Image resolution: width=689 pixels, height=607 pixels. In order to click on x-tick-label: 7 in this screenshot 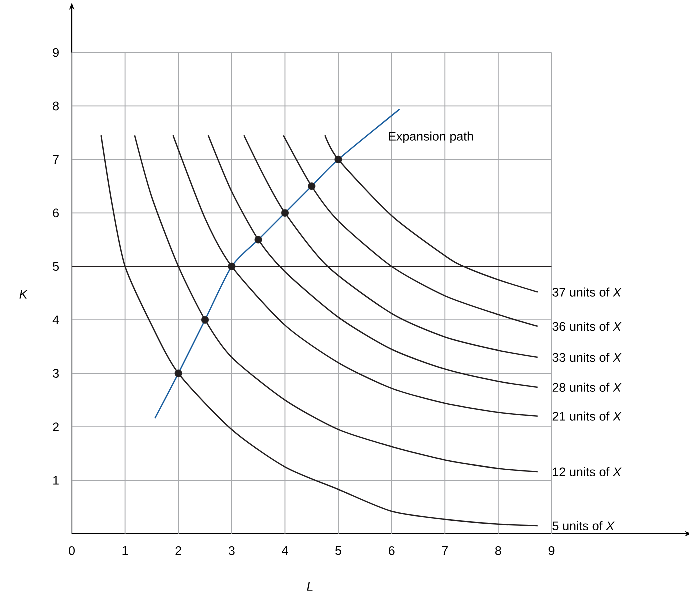, I will do `click(445, 551)`.